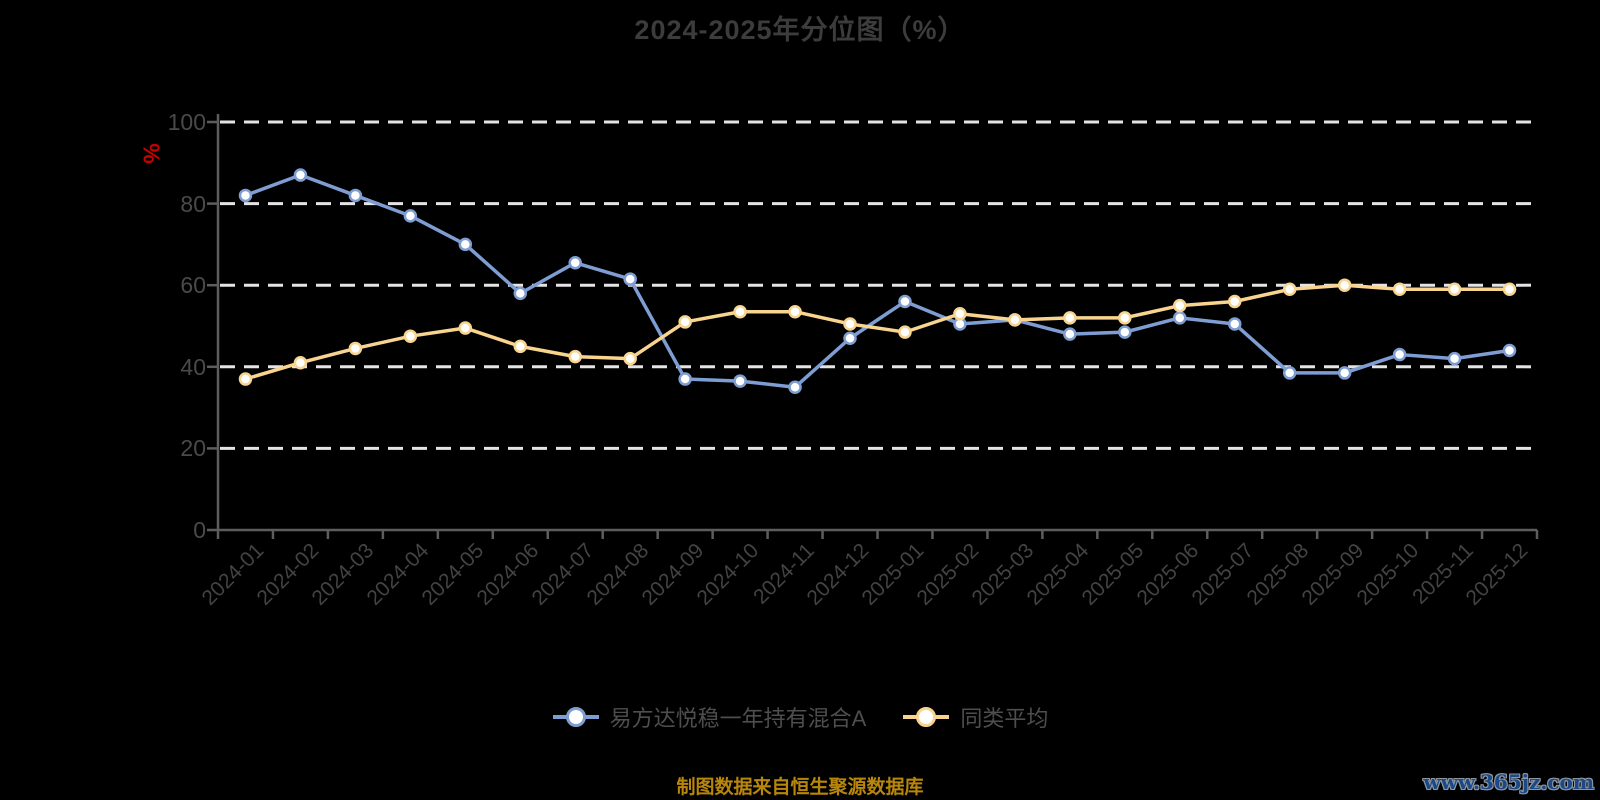 Image resolution: width=1600 pixels, height=800 pixels. What do you see at coordinates (800, 787) in the screenshot?
I see `data-source-note: 制图数据来自恒生聚源数据库` at bounding box center [800, 787].